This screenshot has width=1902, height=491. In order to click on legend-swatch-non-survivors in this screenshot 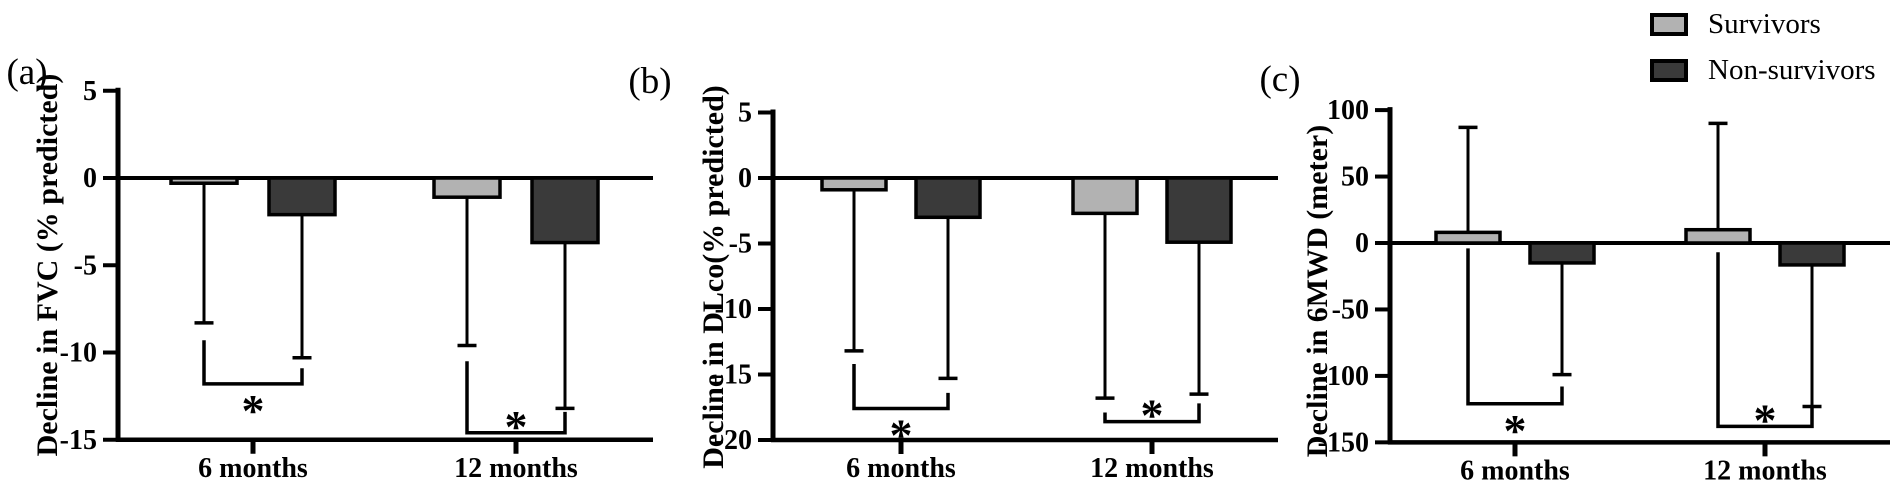, I will do `click(1669, 70)`.